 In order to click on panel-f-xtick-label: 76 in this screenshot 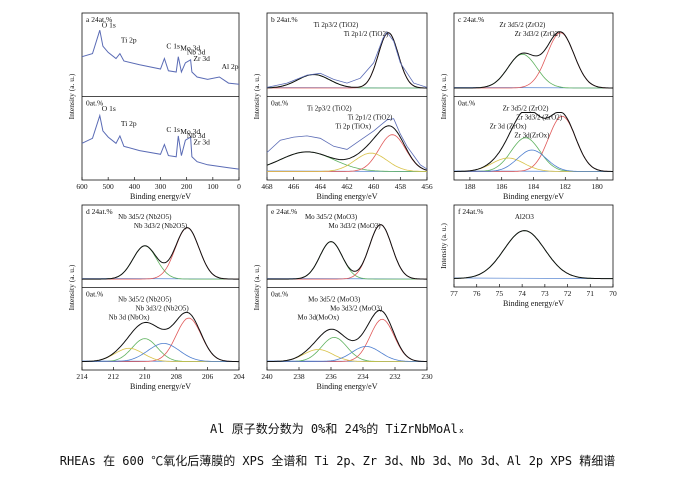, I will do `click(477, 293)`.